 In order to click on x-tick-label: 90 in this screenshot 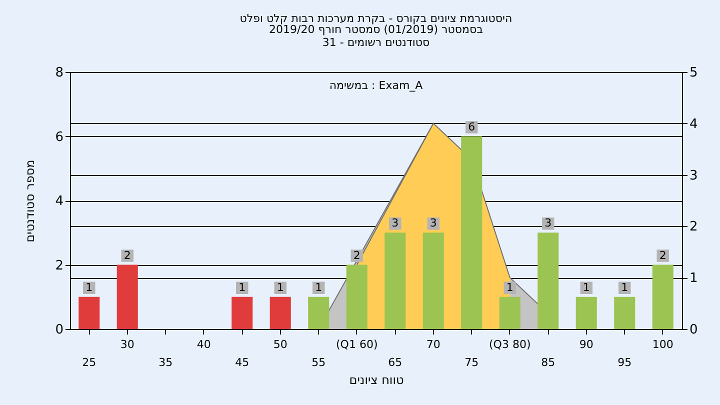, I will do `click(586, 344)`.